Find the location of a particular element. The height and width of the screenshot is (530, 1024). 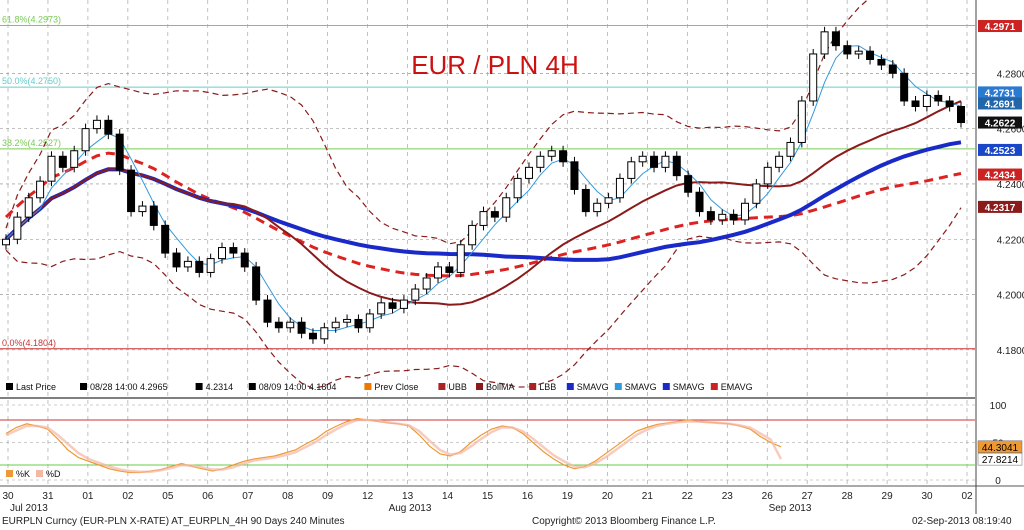

fib-level-label: 38.2%(4.2527) is located at coordinates (31, 143).